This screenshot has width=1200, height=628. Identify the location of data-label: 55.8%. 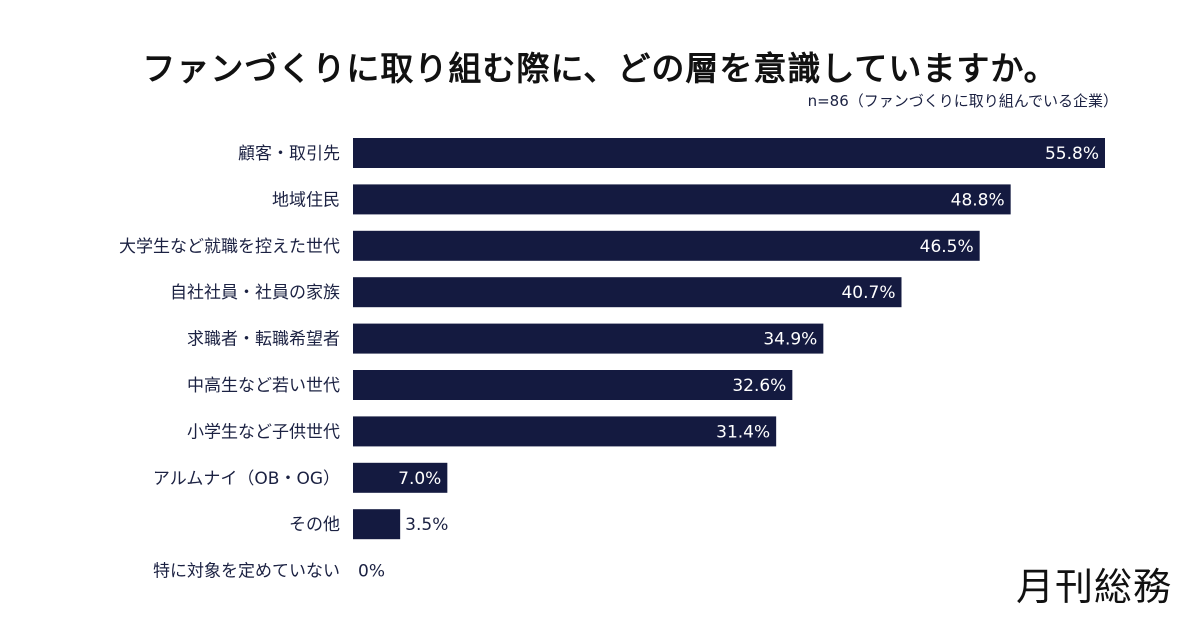
(1072, 154).